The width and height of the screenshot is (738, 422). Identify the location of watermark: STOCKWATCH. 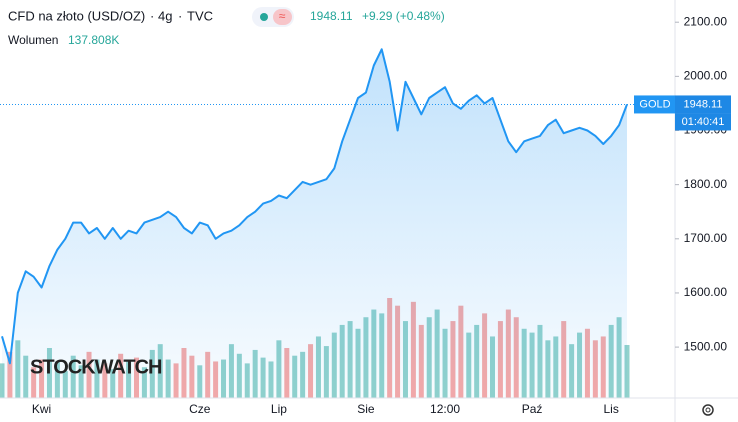
(96, 367).